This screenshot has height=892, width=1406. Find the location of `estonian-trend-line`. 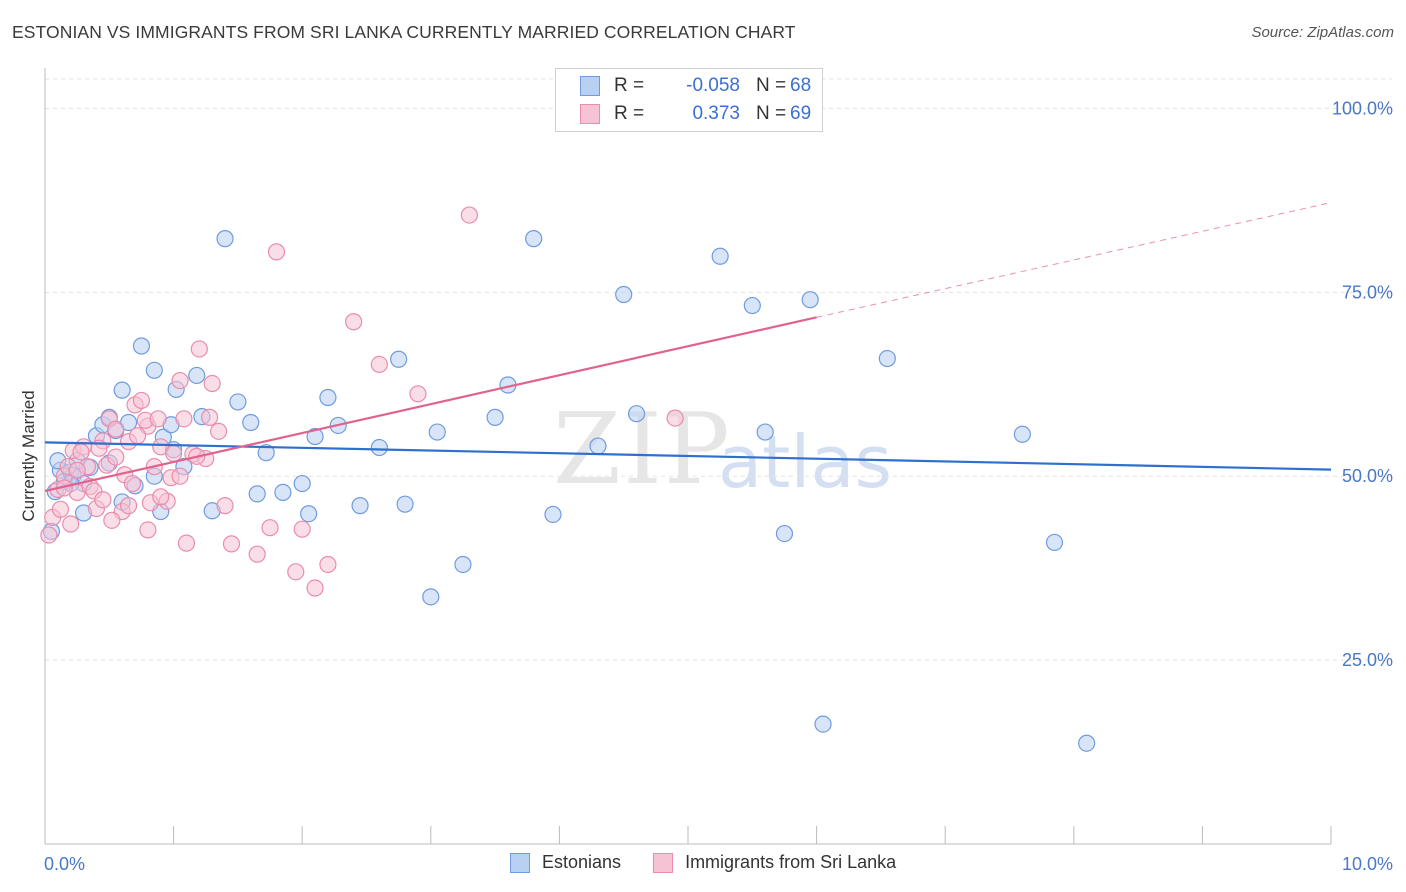

estonian-trend-line is located at coordinates (688, 456).